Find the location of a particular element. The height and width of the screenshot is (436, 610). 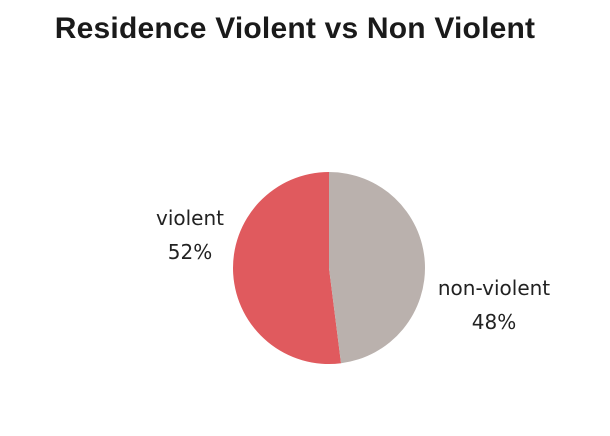

pie-slice-non-violent is located at coordinates (377, 268).